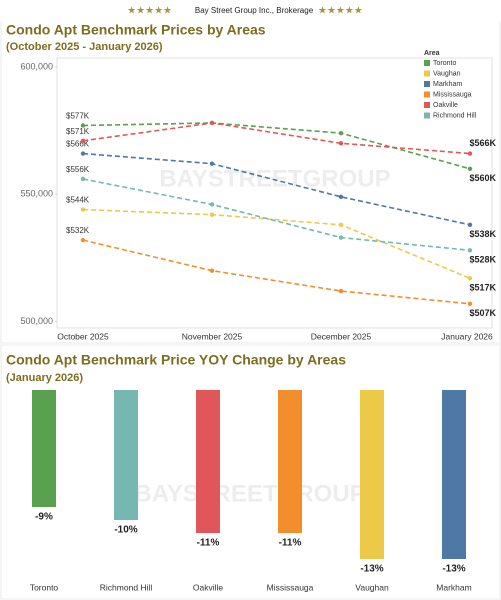 The height and width of the screenshot is (600, 501). Describe the element at coordinates (444, 63) in the screenshot. I see `legend-label: Toronto` at that location.